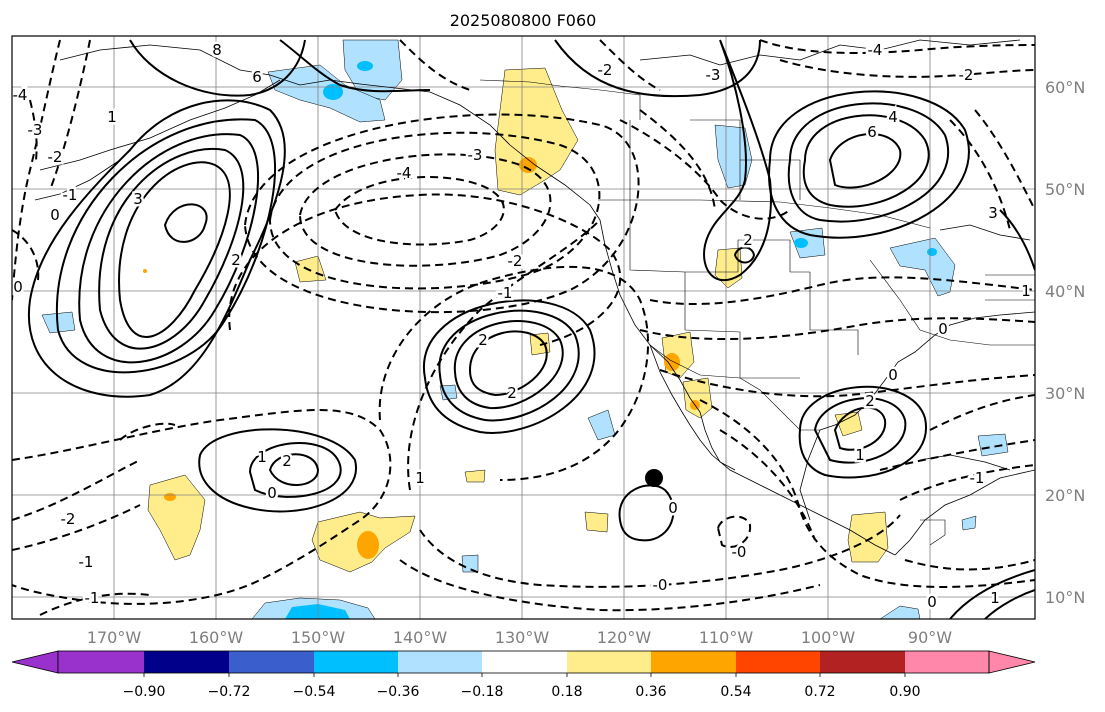 The image size is (1105, 712). Describe the element at coordinates (930, 637) in the screenshot. I see `lon-label: 90°W` at that location.